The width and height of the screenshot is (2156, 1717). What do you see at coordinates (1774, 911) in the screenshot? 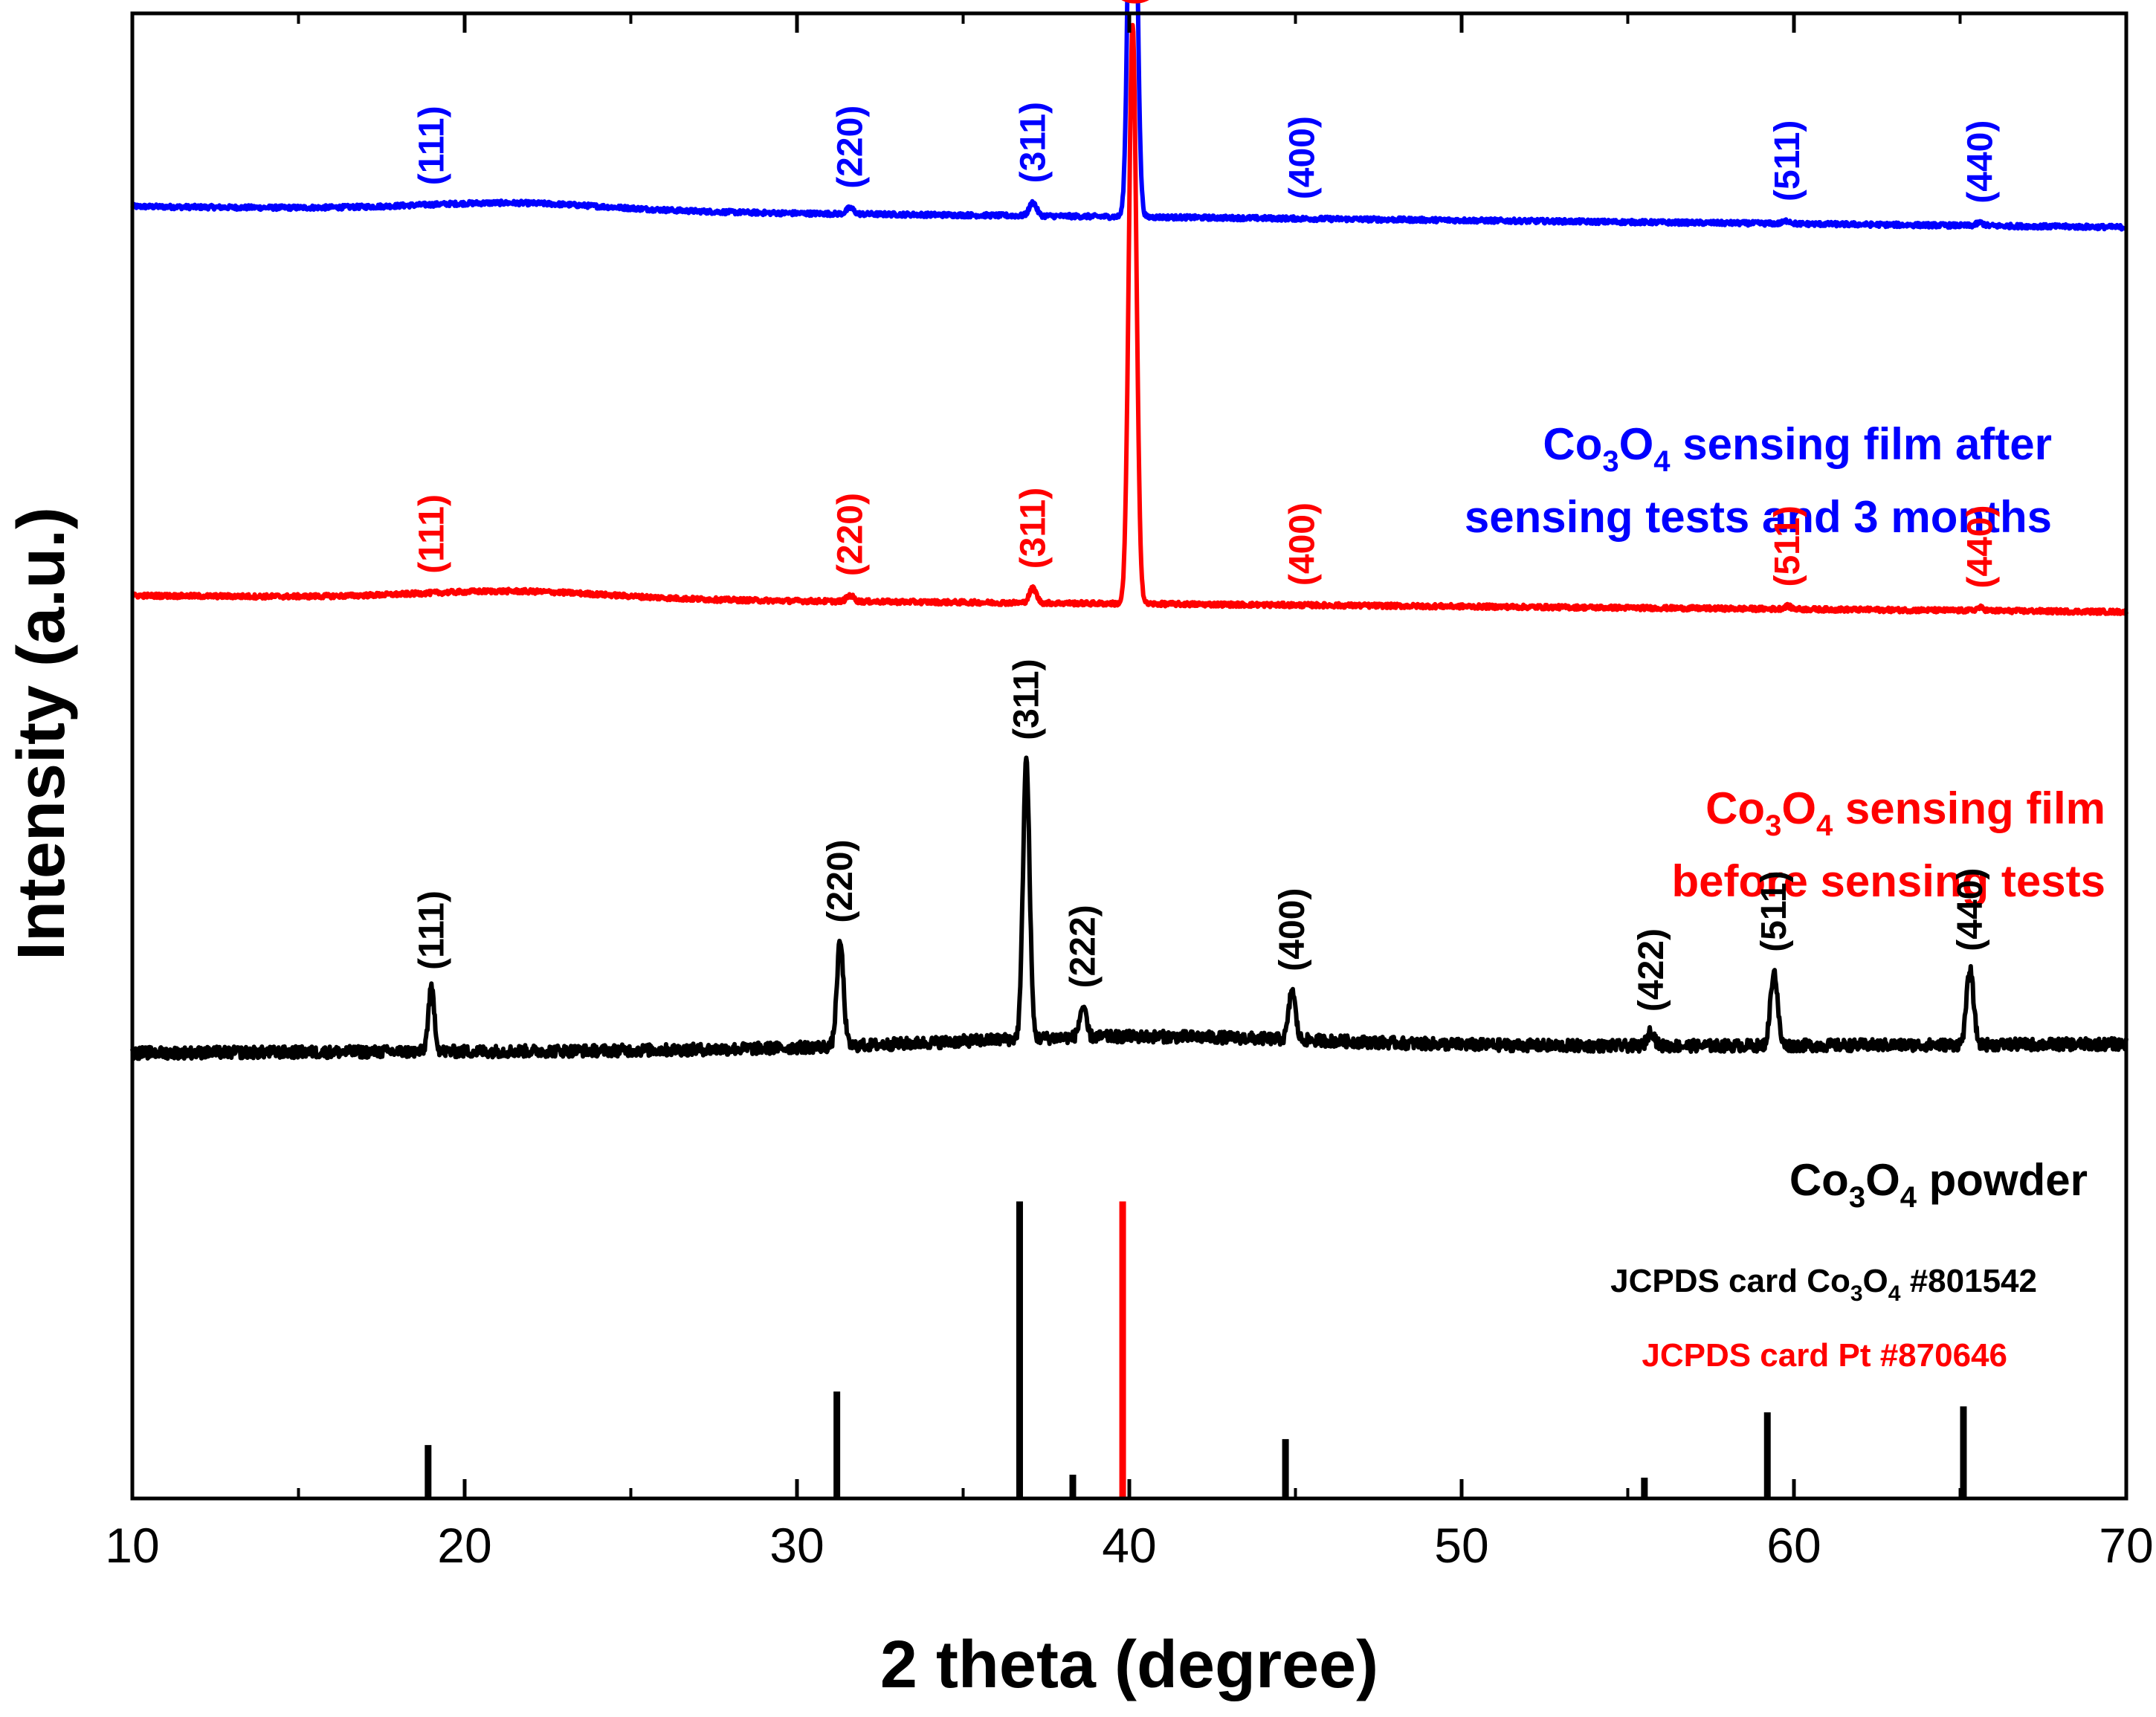
I see `peak-label-2-6: (511)` at bounding box center [1774, 911].